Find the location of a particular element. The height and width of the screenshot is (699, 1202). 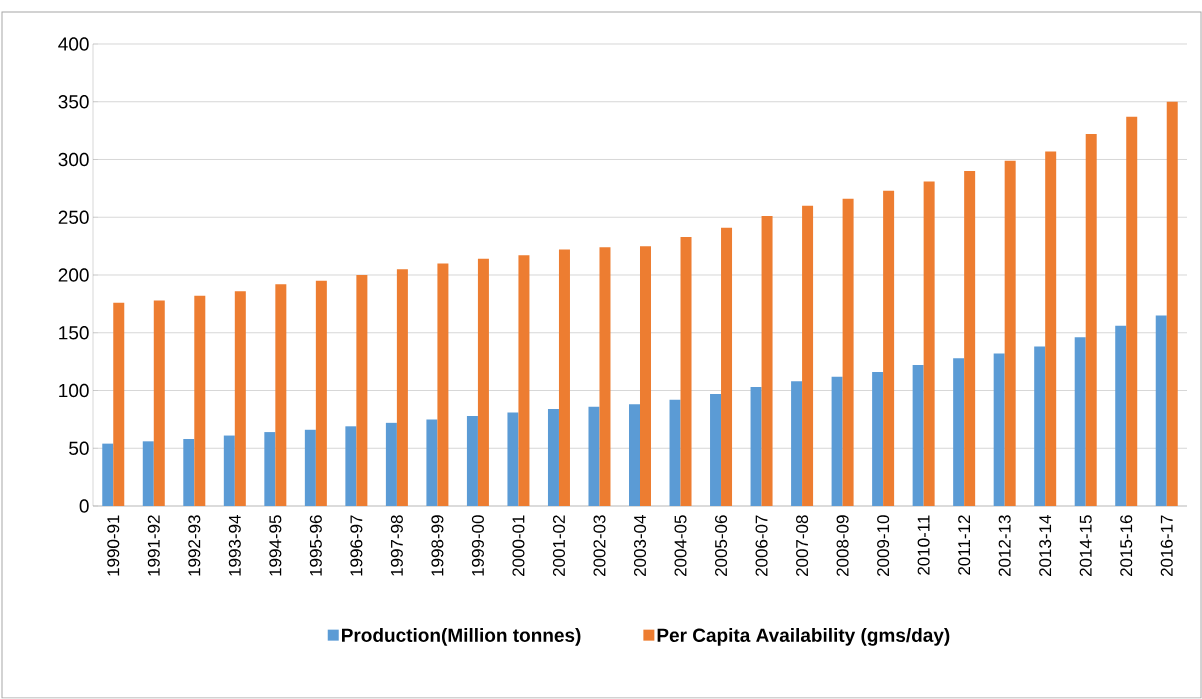

x-tick-label: 1991-92 is located at coordinates (153, 545).